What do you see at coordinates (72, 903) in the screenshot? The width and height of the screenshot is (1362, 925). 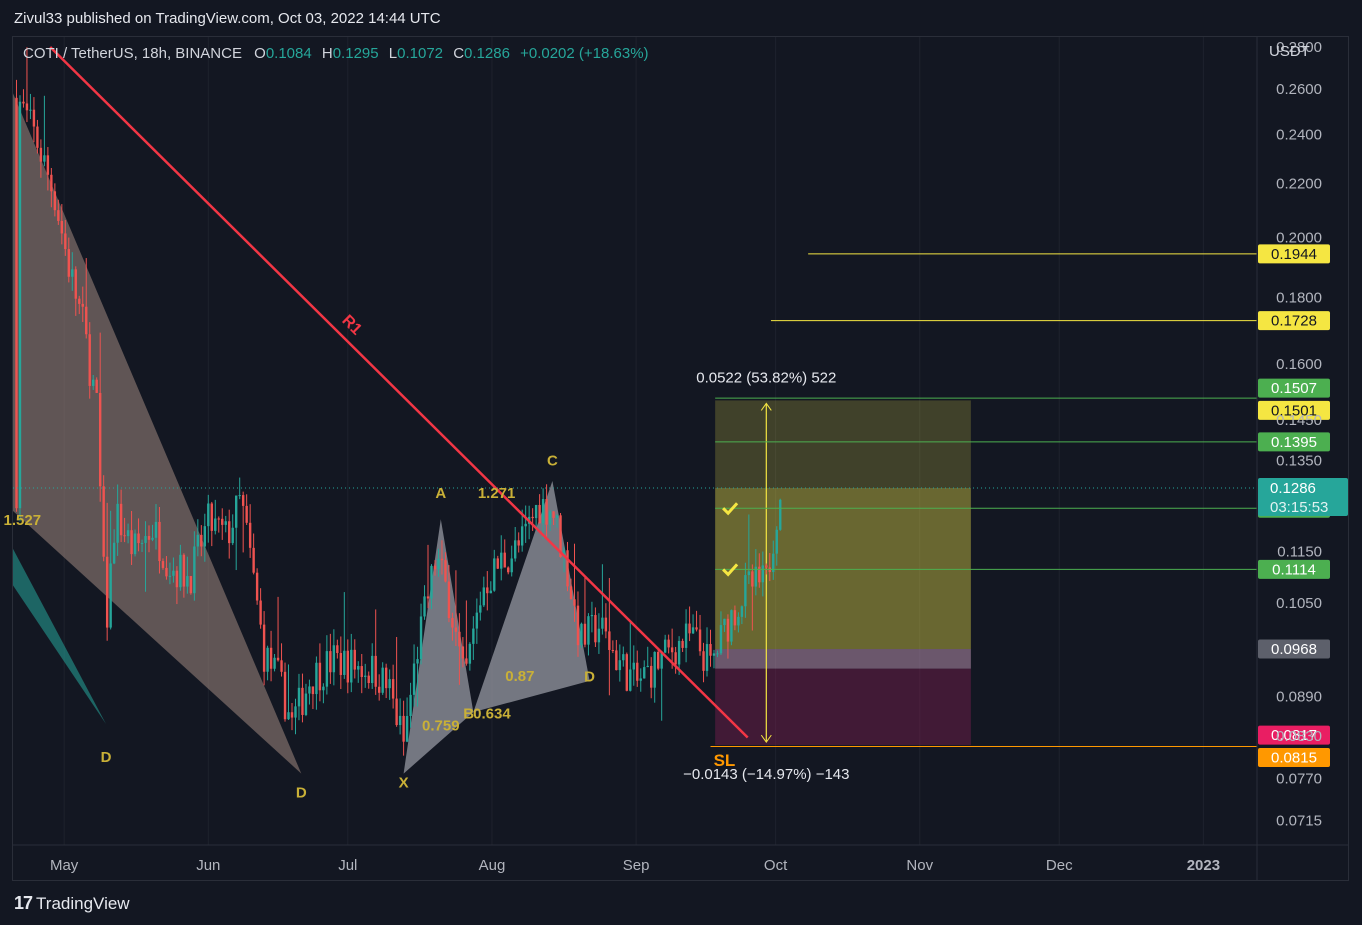 I see `footer-brand: 17 TradingView` at bounding box center [72, 903].